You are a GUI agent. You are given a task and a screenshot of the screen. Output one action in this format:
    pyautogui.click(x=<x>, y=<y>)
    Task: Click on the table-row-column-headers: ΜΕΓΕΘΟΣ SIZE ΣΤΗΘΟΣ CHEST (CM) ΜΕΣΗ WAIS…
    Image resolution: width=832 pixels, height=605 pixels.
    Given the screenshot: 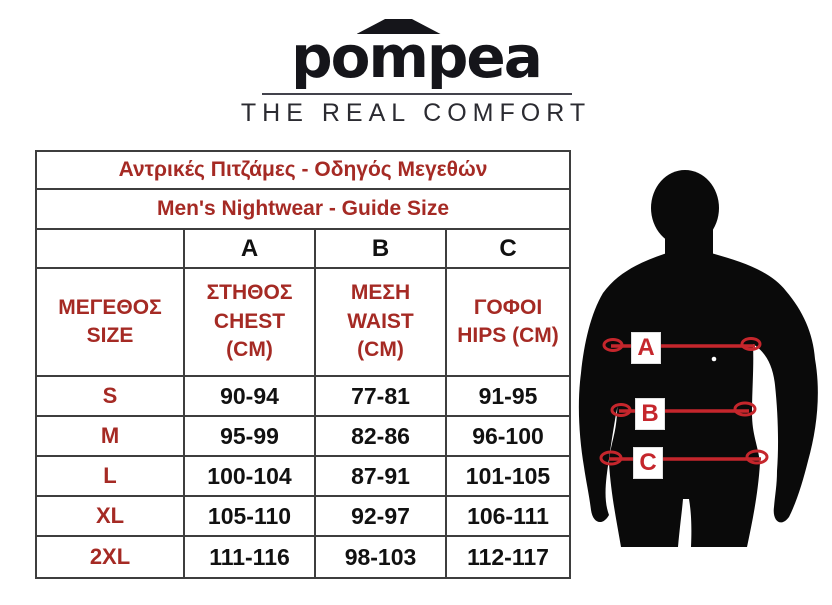 What is the action you would take?
    pyautogui.click(x=303, y=322)
    